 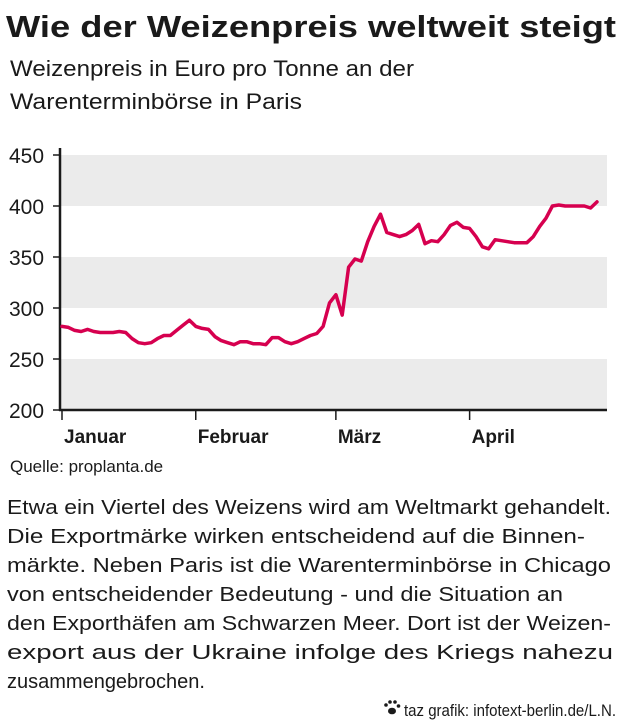 I want to click on credit: taz grafik: infotext-berlin.de/L.N., so click(x=510, y=710).